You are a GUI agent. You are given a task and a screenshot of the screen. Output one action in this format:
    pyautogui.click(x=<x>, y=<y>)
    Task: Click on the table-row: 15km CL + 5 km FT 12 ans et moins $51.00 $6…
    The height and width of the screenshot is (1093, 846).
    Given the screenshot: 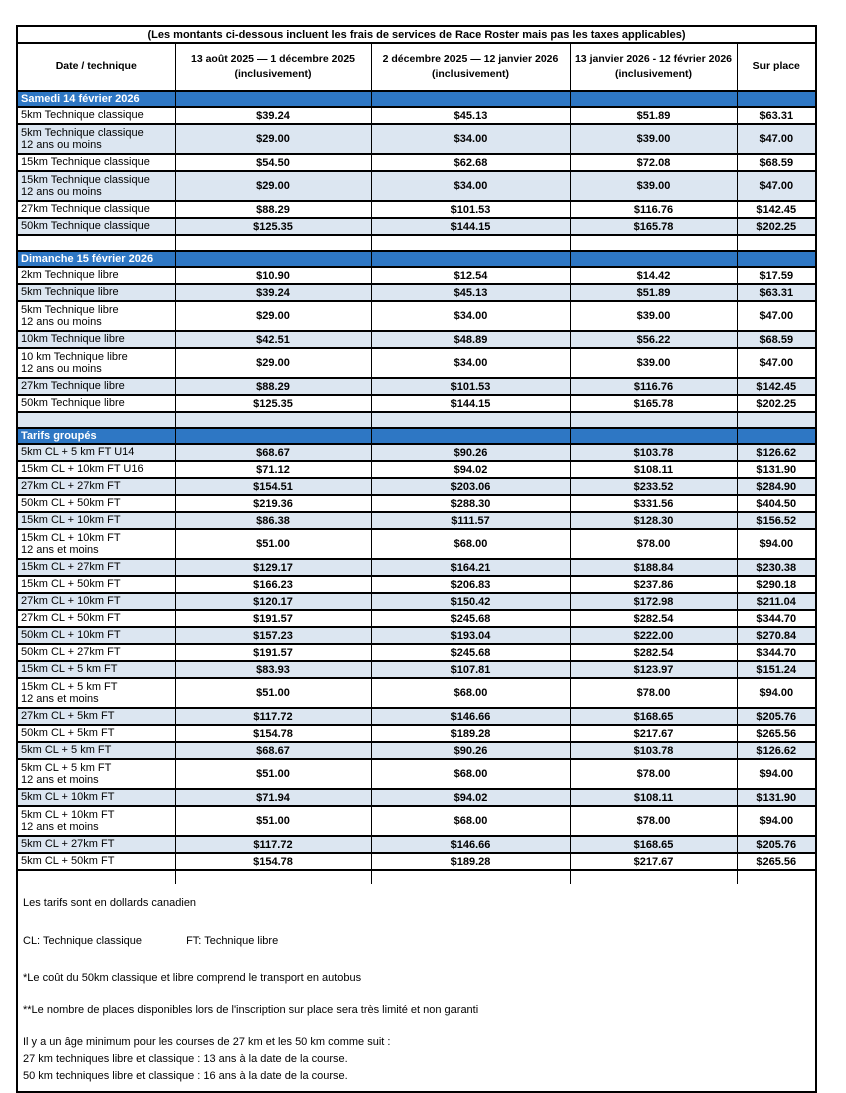 What is the action you would take?
    pyautogui.click(x=417, y=693)
    